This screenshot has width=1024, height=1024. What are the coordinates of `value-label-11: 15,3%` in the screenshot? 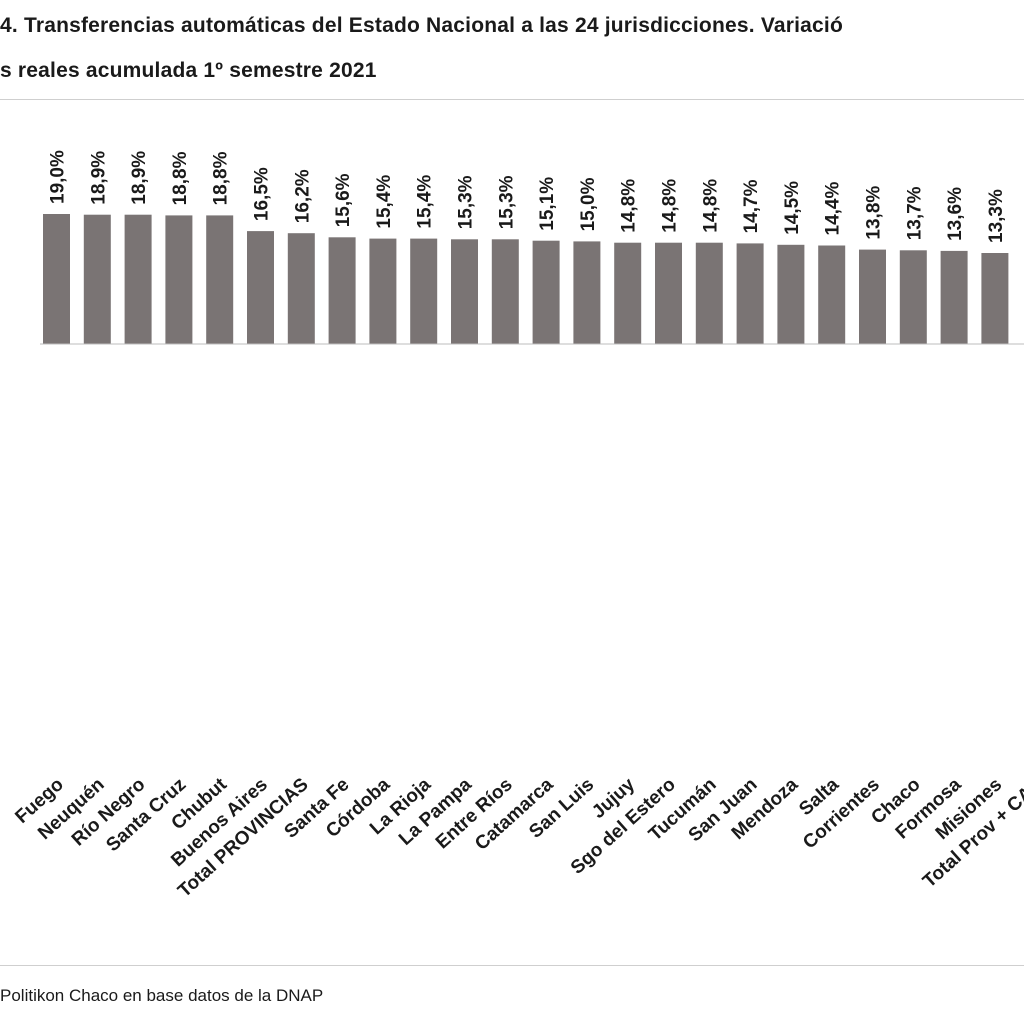 It's located at (506, 202).